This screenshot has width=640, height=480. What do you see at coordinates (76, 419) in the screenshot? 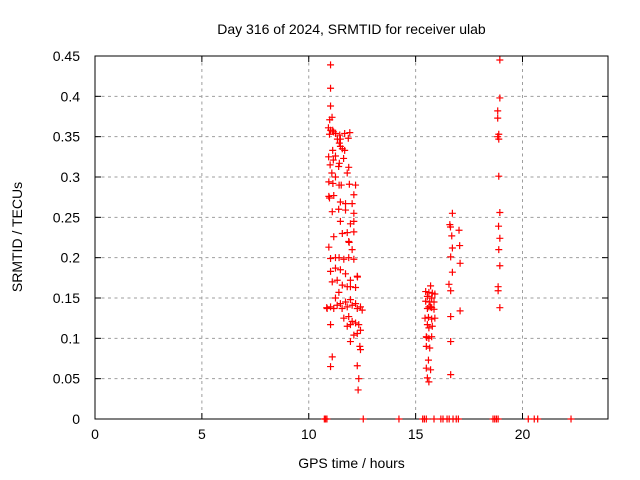
I see `y-tick-label: 0` at bounding box center [76, 419].